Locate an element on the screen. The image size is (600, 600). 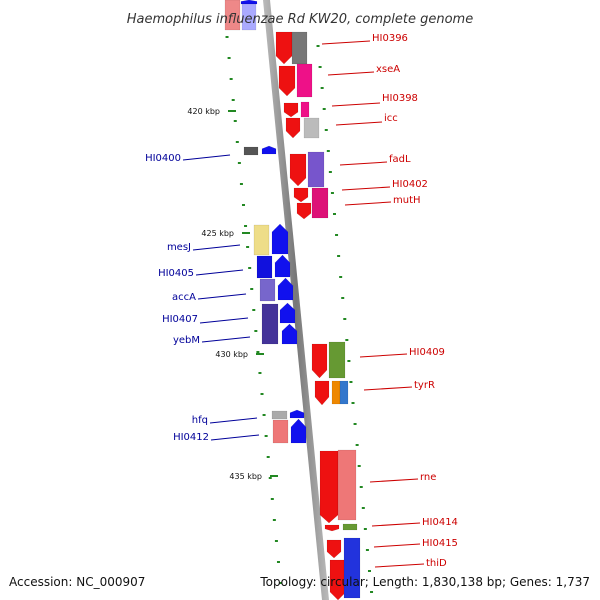
gene-label-reverse: HI0407 is located at coordinates (180, 319).